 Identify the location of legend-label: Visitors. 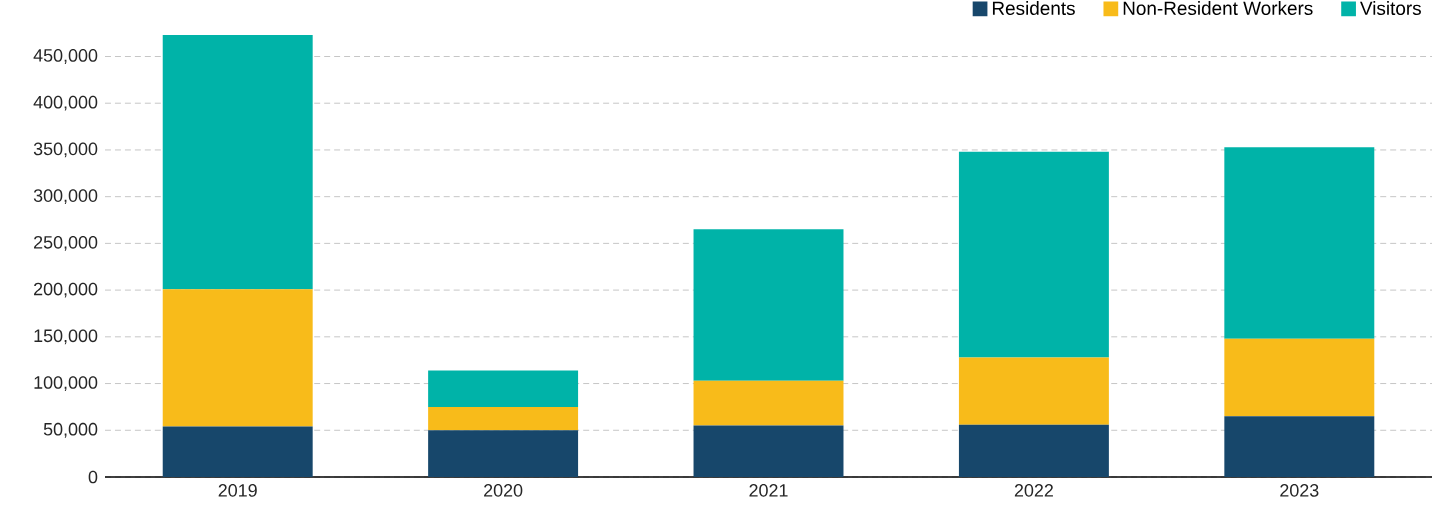
(1390, 8).